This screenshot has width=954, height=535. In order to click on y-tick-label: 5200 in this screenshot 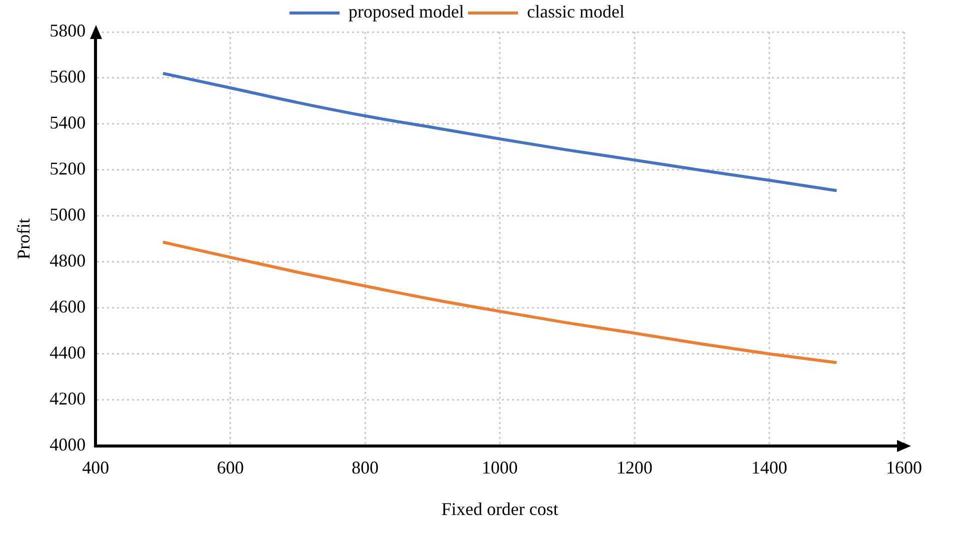, I will do `click(68, 168)`.